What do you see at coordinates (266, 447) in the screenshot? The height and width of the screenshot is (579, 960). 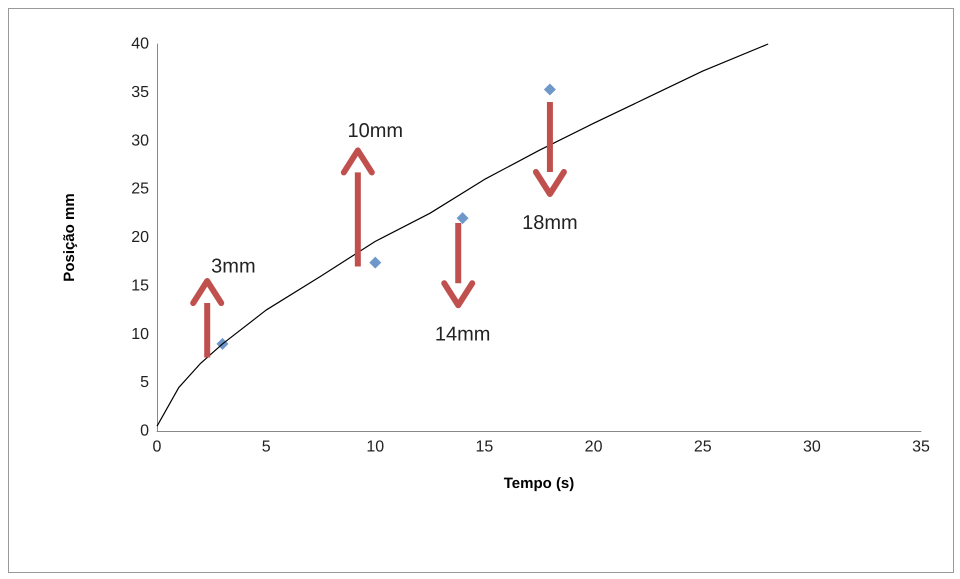 I see `x-tick-label: 5` at bounding box center [266, 447].